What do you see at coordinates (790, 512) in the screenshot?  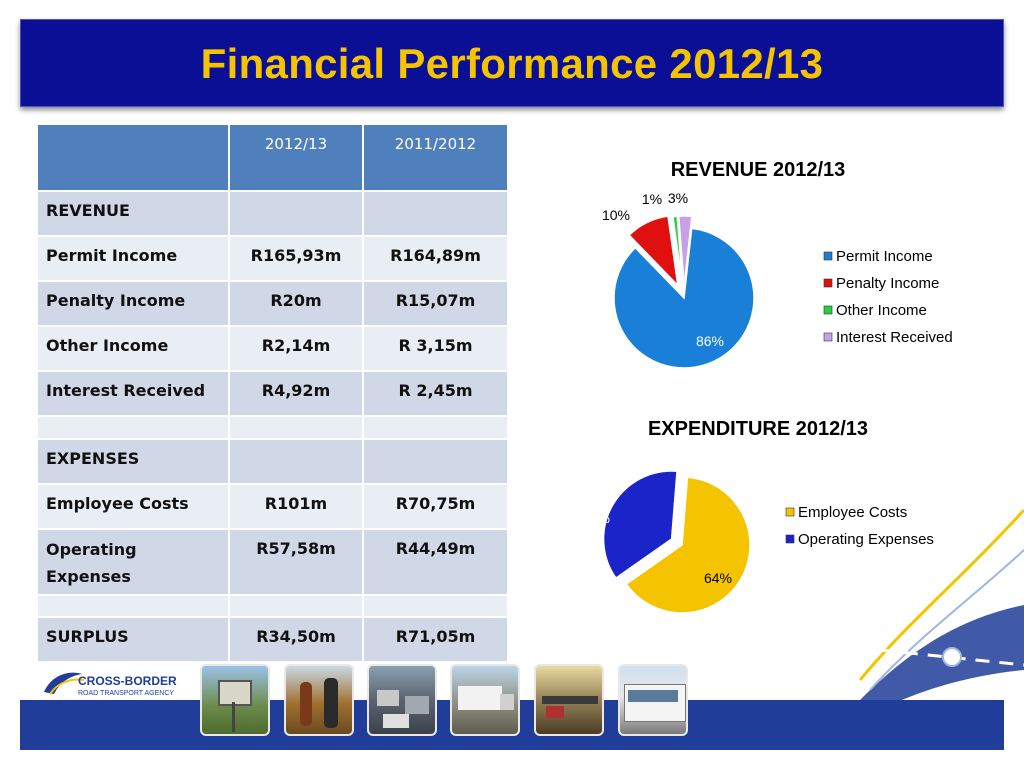 I see `legend-swatch-employee-costs` at bounding box center [790, 512].